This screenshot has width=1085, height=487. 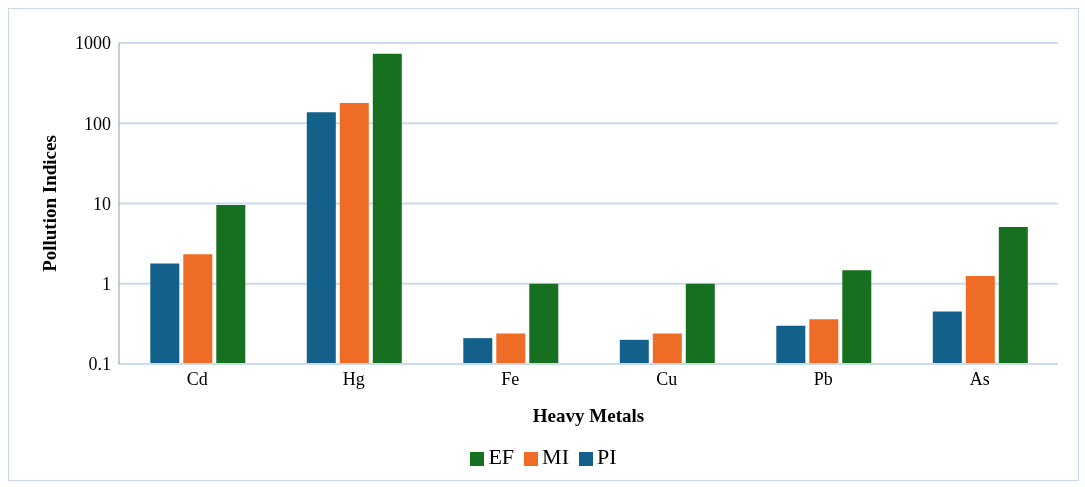 I want to click on x-tick-label: Pb, so click(x=823, y=378).